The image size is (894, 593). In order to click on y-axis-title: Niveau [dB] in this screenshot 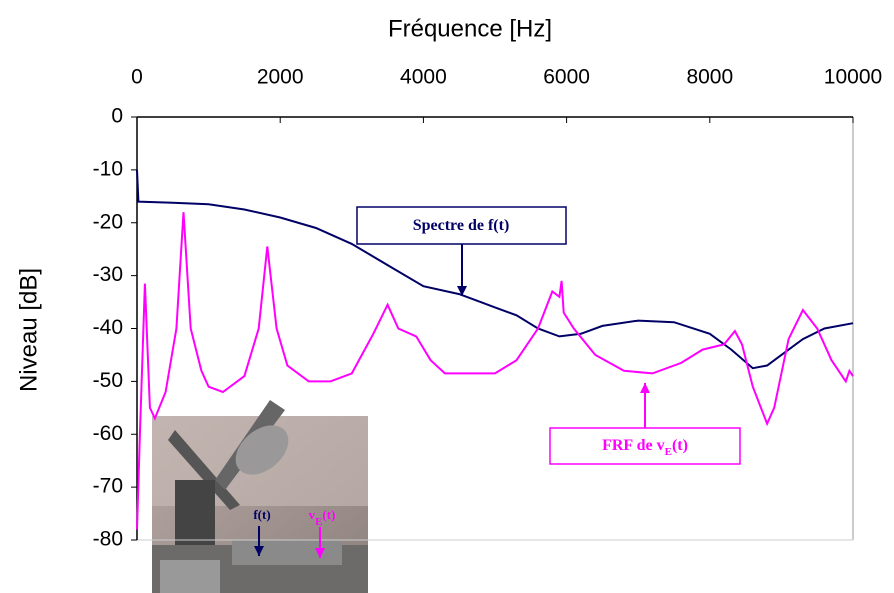, I will do `click(28, 330)`.